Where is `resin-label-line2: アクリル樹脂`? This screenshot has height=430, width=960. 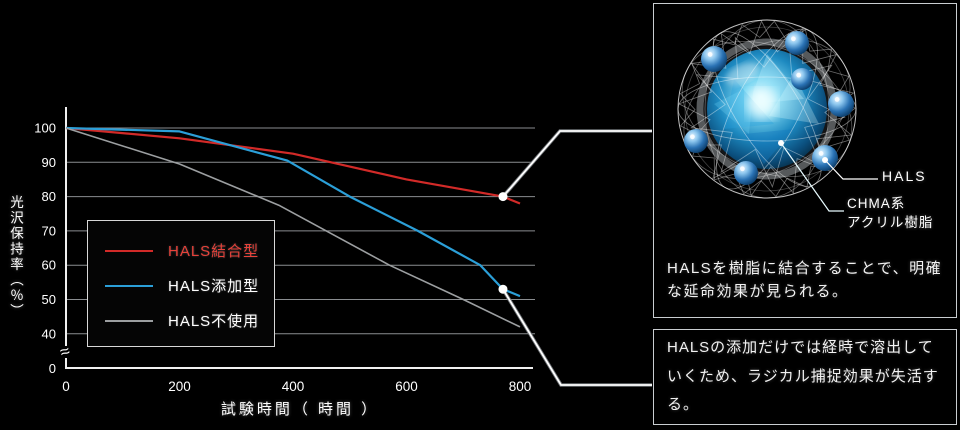 resin-label-line2: アクリル樹脂 is located at coordinates (890, 222).